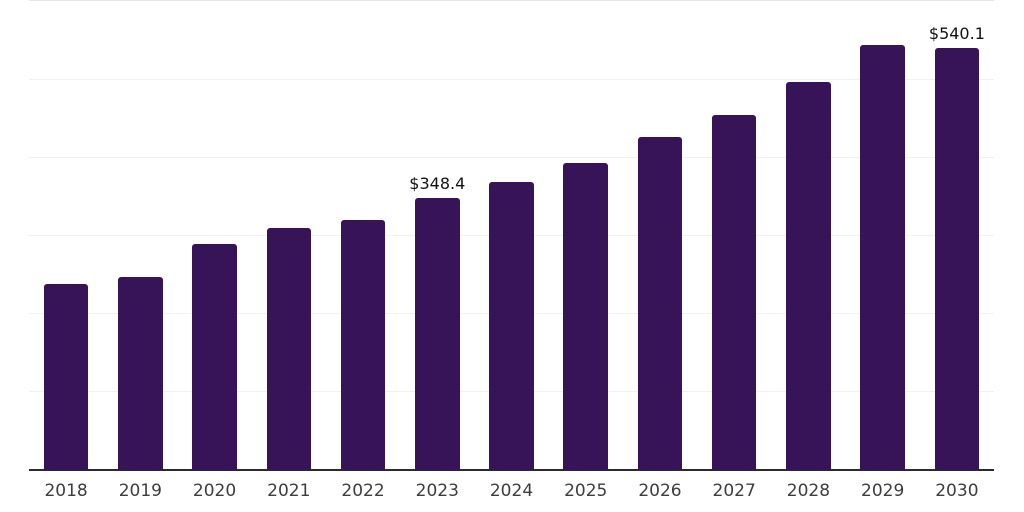  What do you see at coordinates (957, 259) in the screenshot?
I see `bar-2030` at bounding box center [957, 259].